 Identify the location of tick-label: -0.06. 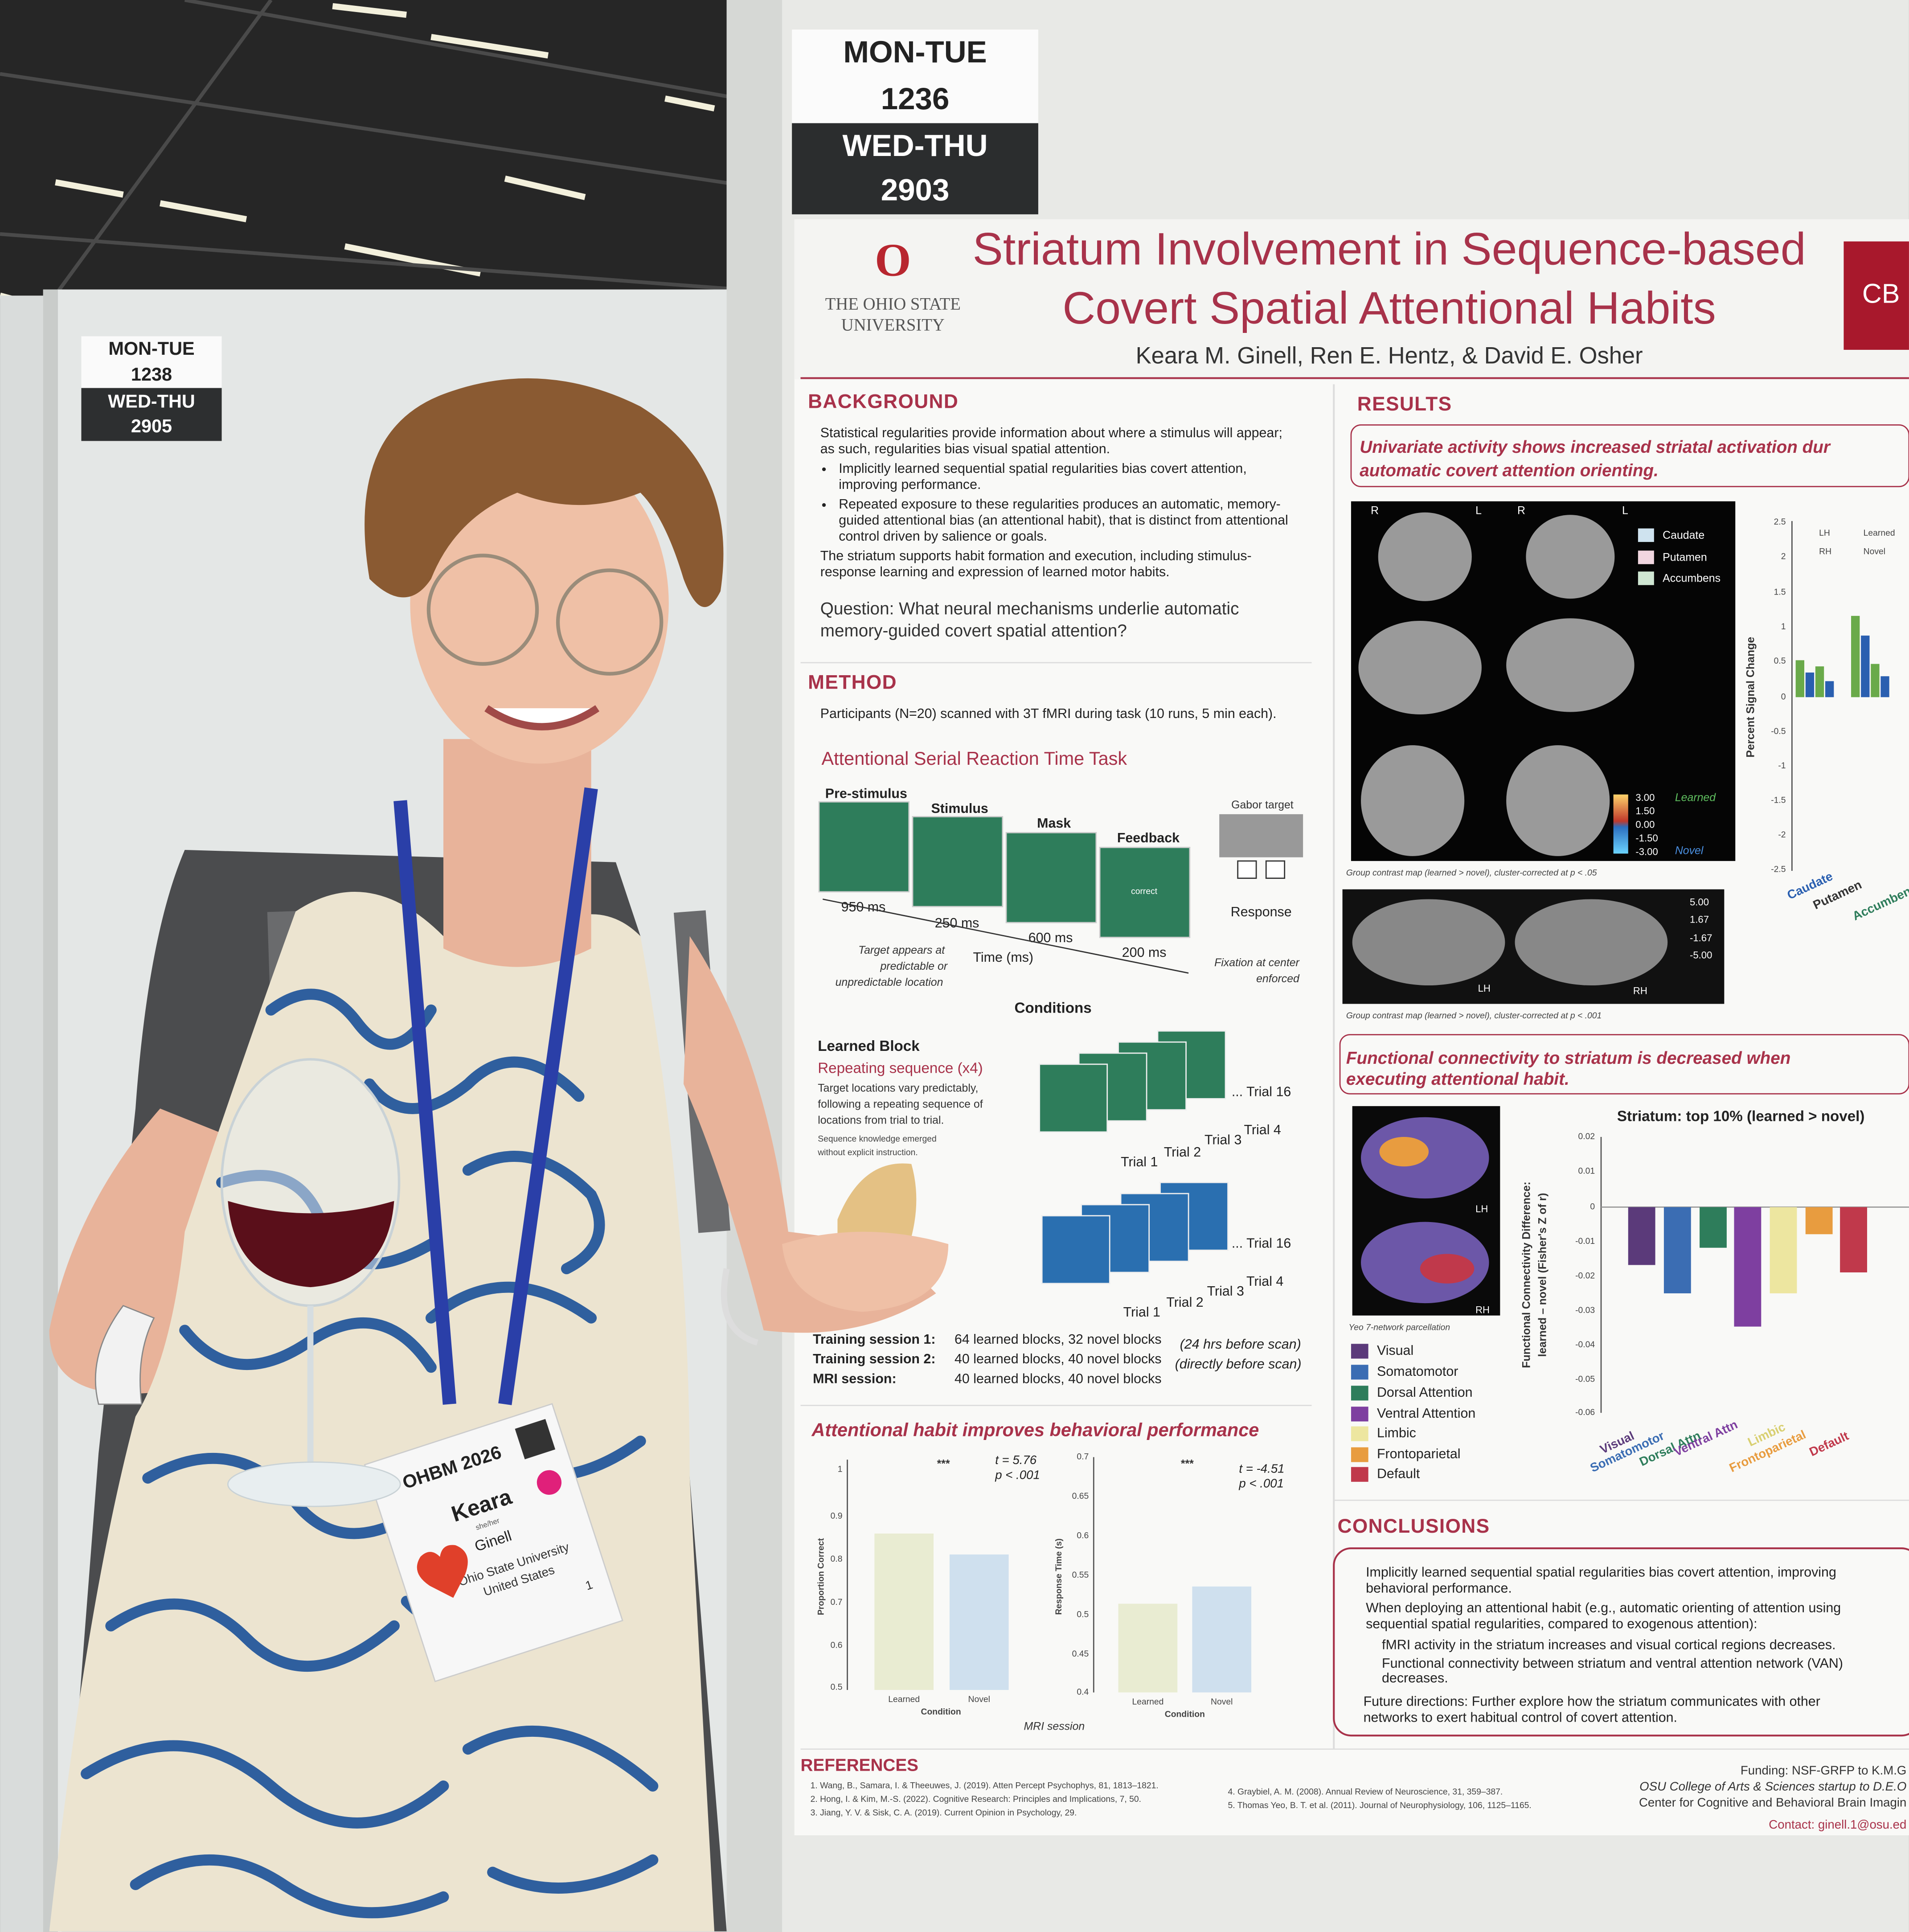
(1585, 1412).